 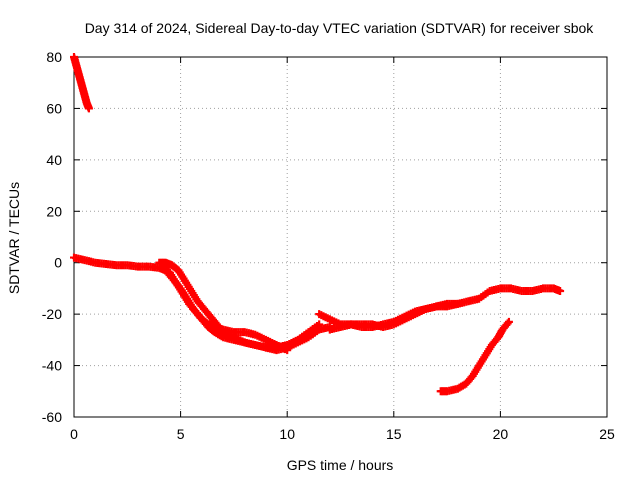 What do you see at coordinates (58, 263) in the screenshot?
I see `y-tick-label: 0` at bounding box center [58, 263].